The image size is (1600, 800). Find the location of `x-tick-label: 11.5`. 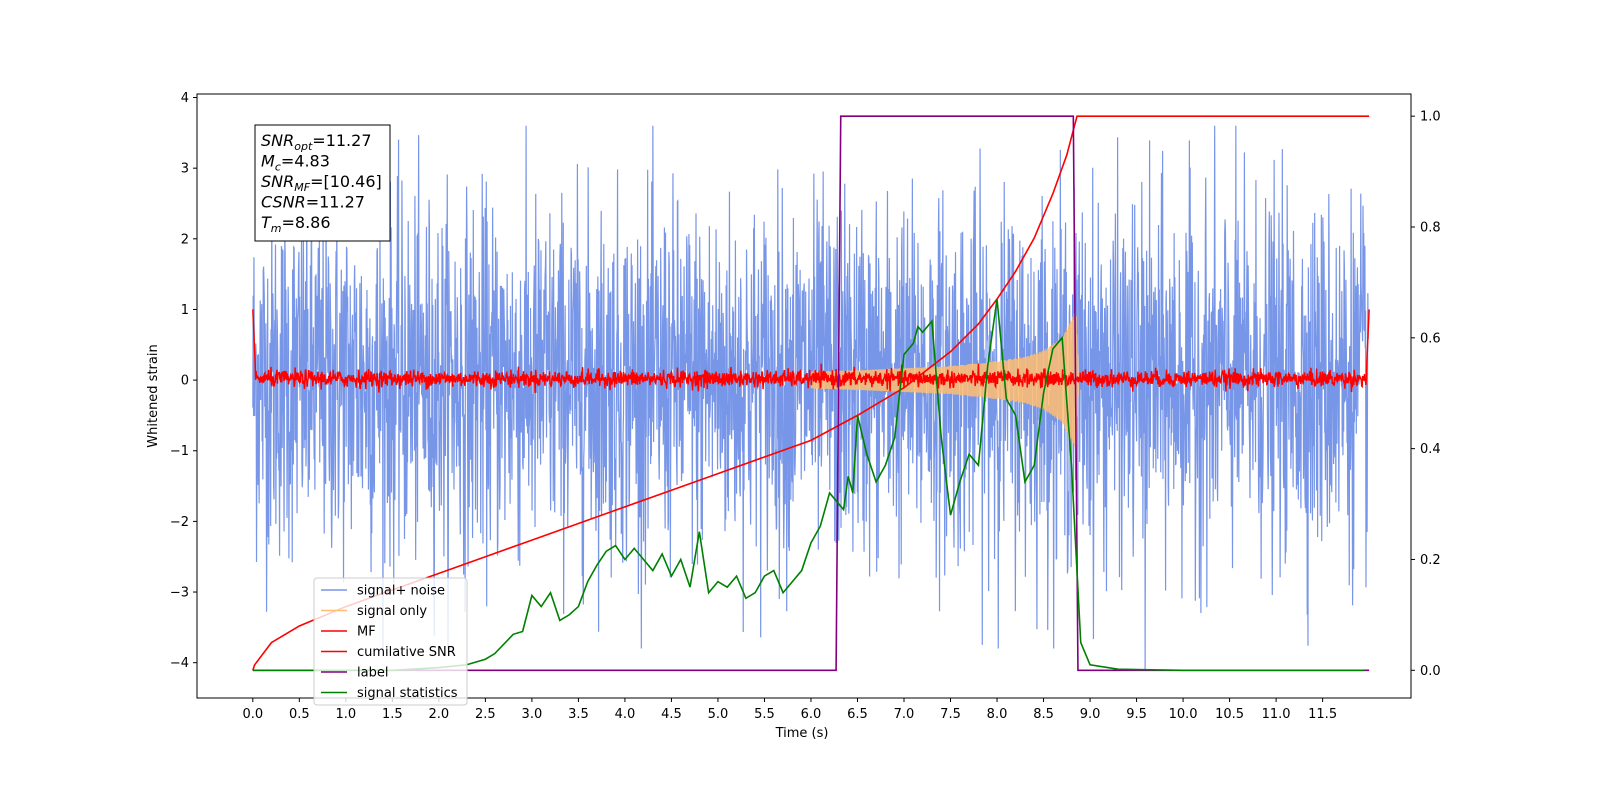

x-tick-label: 11.5 is located at coordinates (1322, 714).